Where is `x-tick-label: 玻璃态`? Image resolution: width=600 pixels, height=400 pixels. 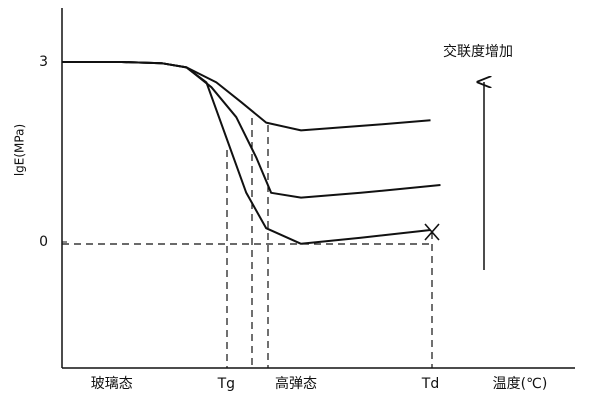 x-tick-label: 玻璃态 is located at coordinates (112, 383).